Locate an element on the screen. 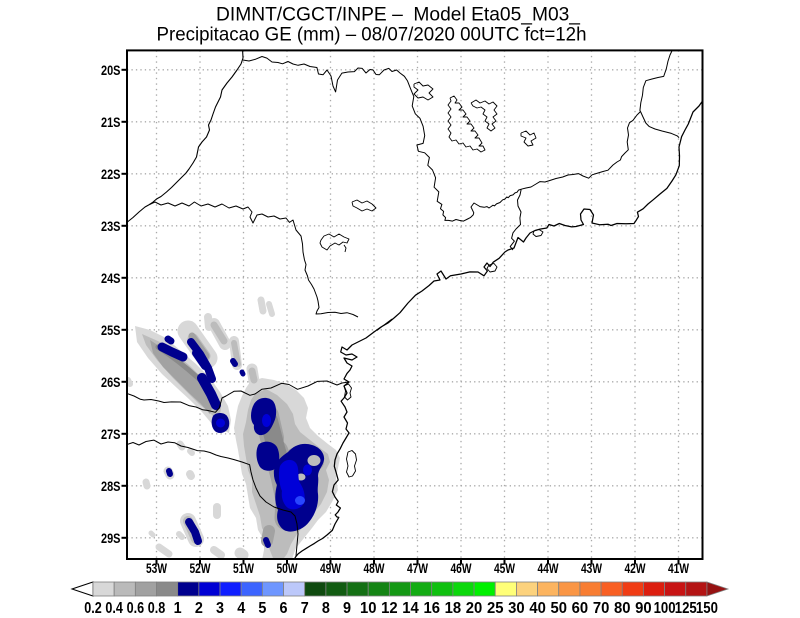 This screenshot has width=800, height=618. svg-text: 25 is located at coordinates (495, 608).